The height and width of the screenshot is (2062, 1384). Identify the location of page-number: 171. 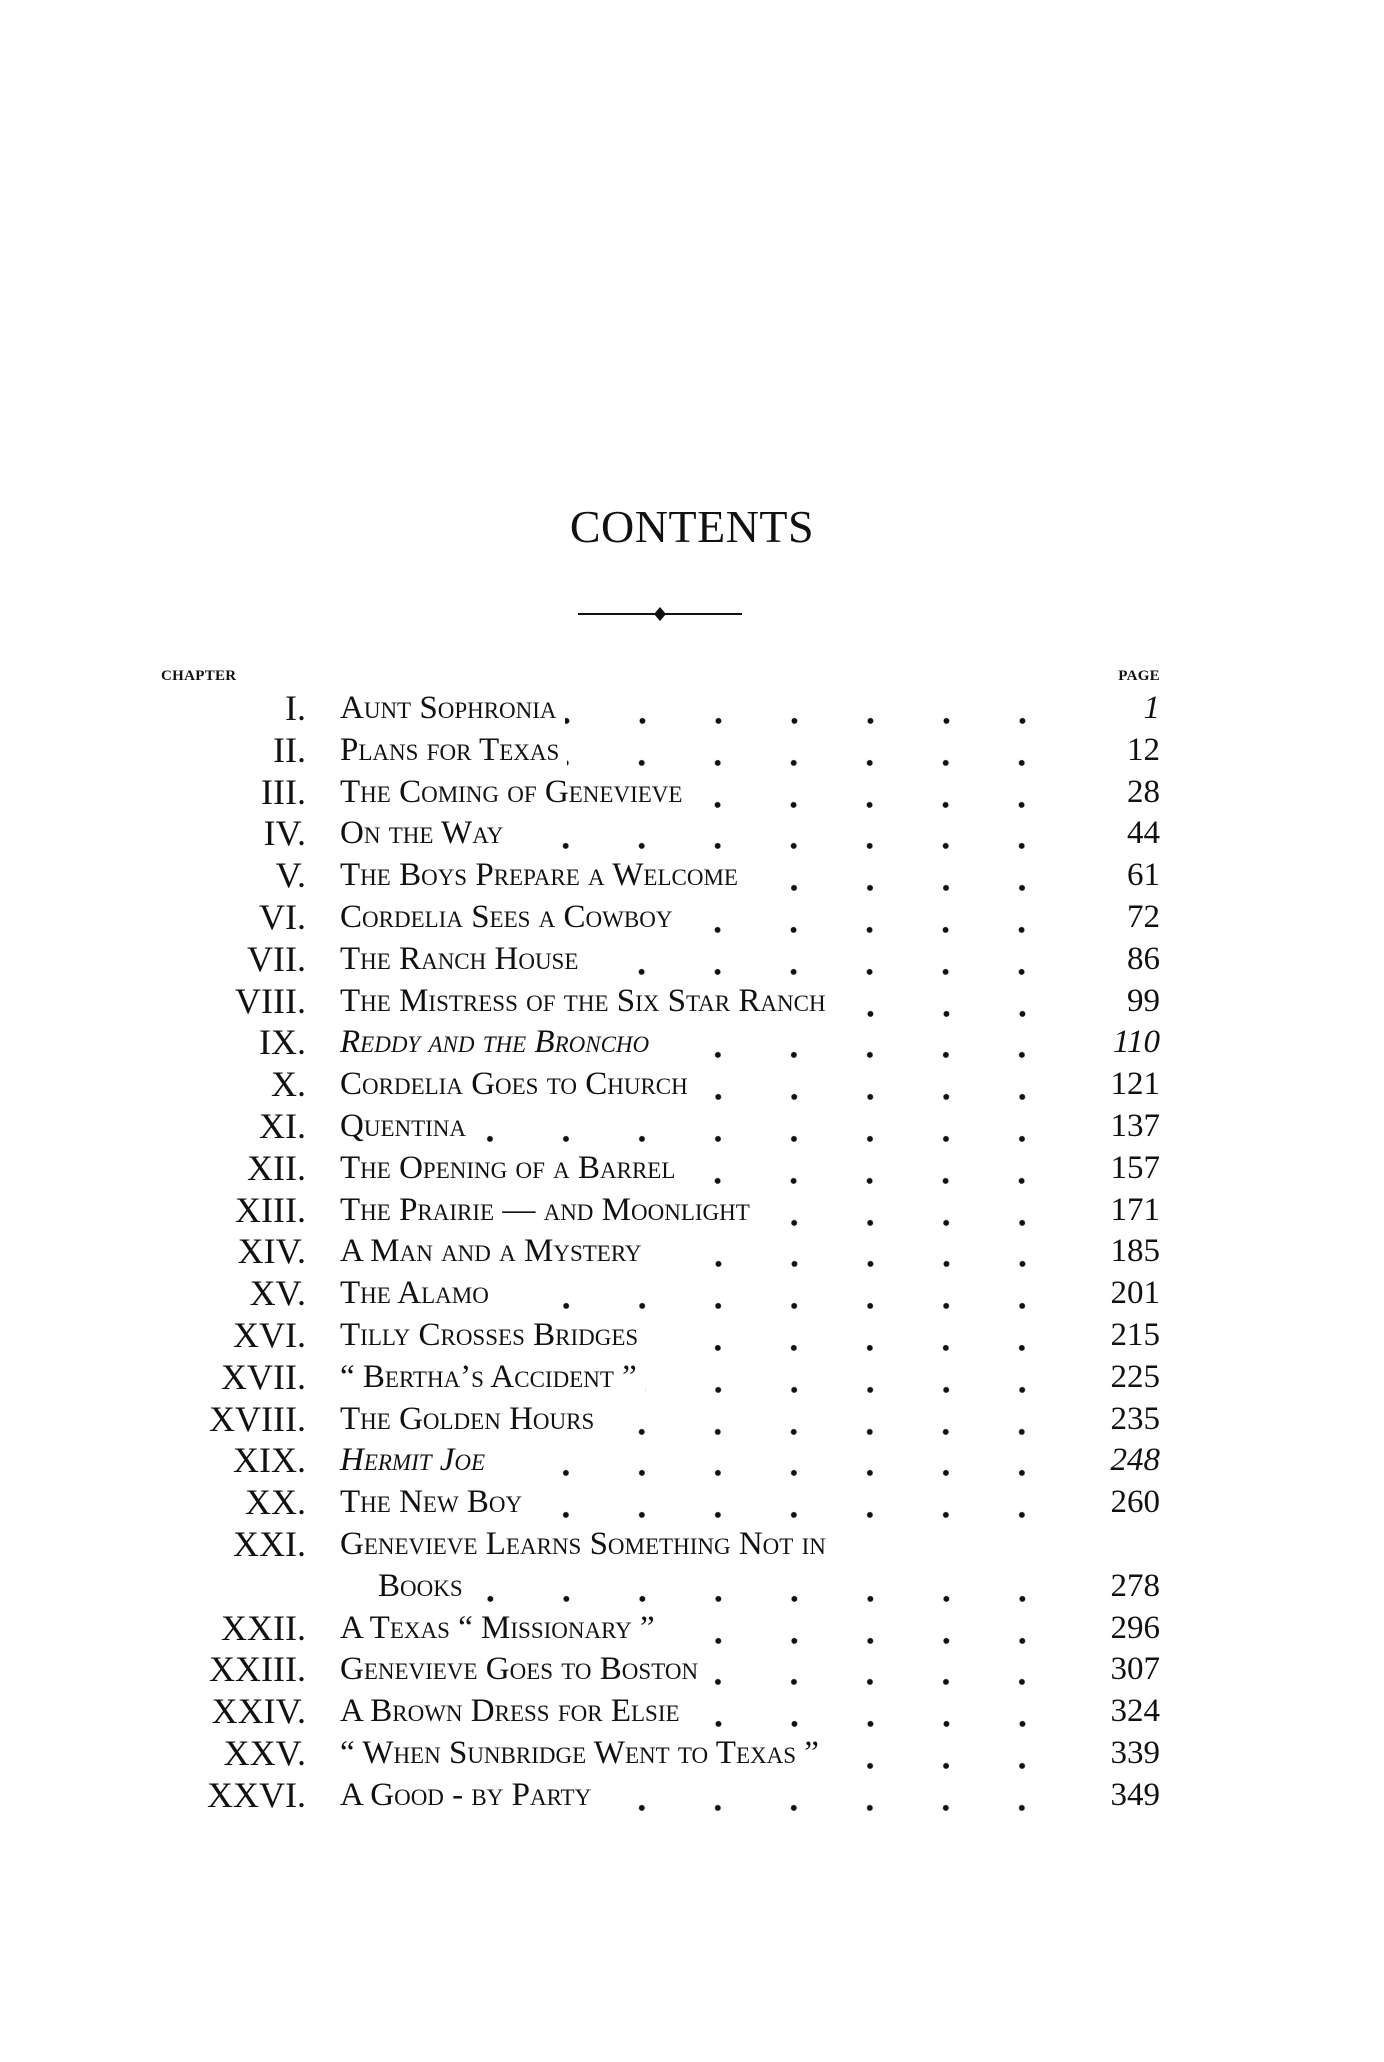
(1135, 1209).